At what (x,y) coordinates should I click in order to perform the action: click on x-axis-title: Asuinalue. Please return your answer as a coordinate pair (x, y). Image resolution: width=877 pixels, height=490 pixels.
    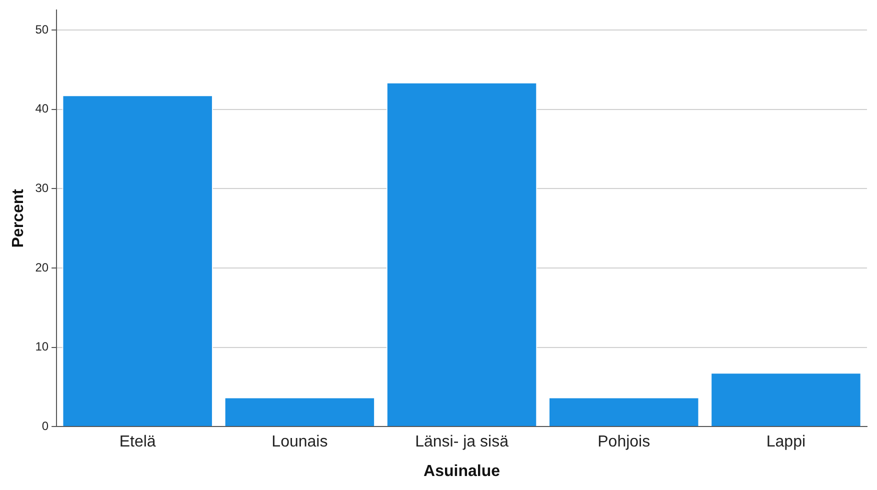
    Looking at the image, I should click on (462, 471).